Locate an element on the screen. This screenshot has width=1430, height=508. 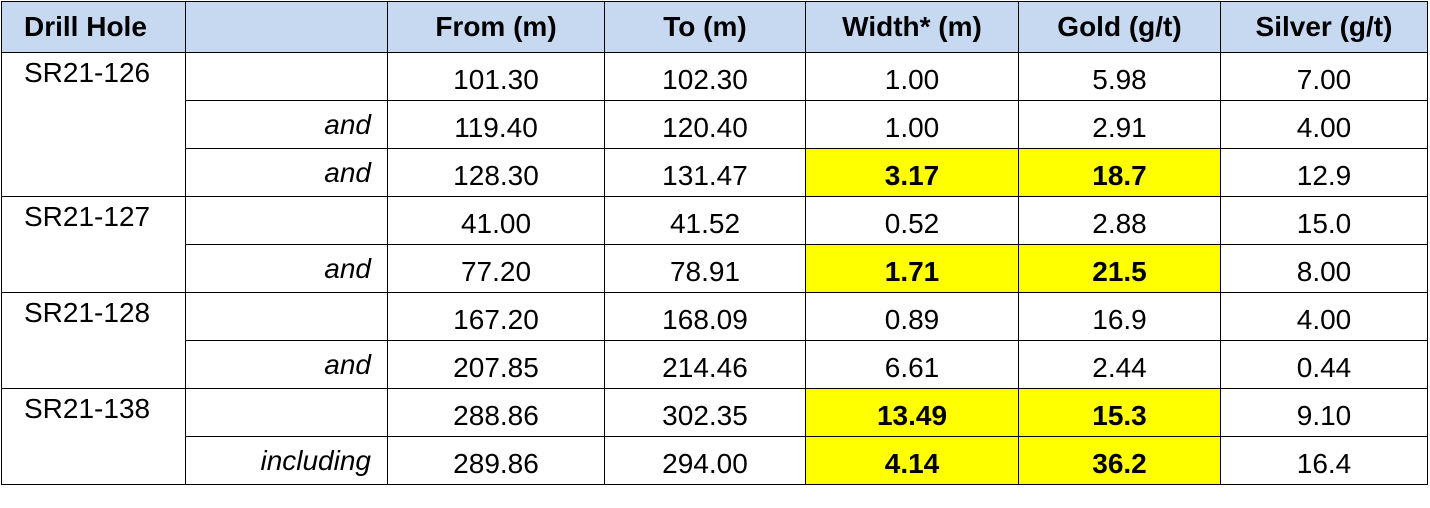
drill-hole-cell: SR21-138 is located at coordinates (93, 436).